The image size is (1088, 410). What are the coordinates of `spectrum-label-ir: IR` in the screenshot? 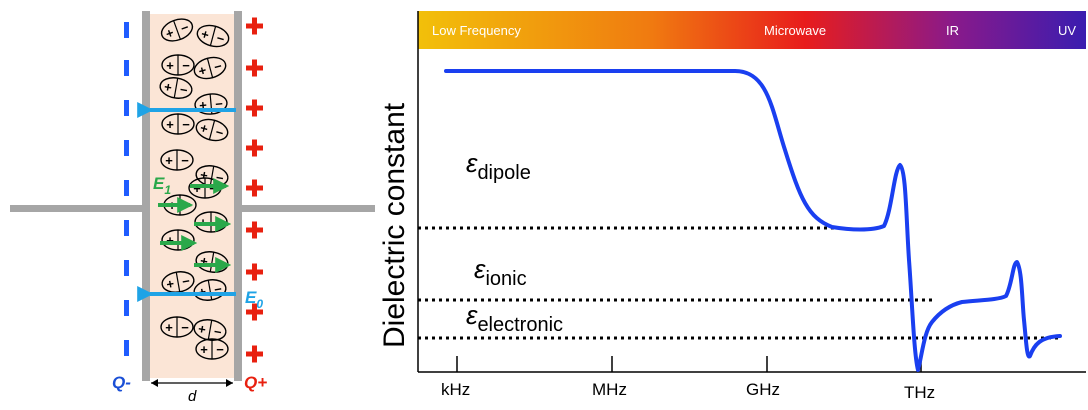 It's located at (952, 30).